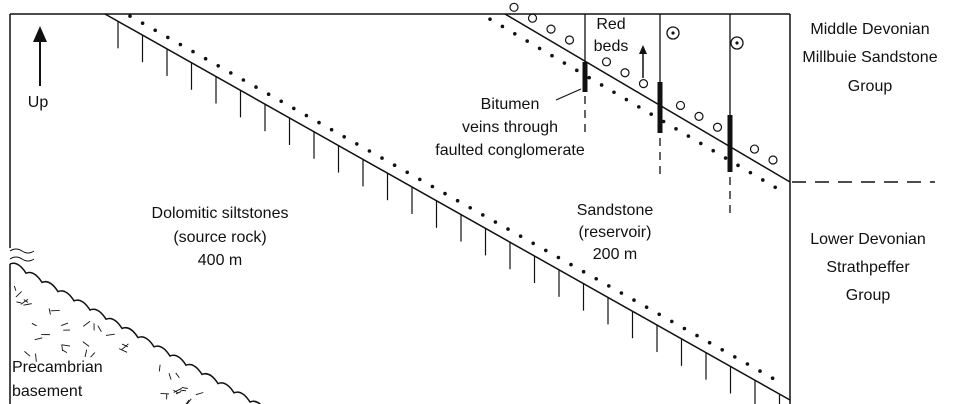 The height and width of the screenshot is (404, 959). I want to click on label: (reservoir), so click(615, 232).